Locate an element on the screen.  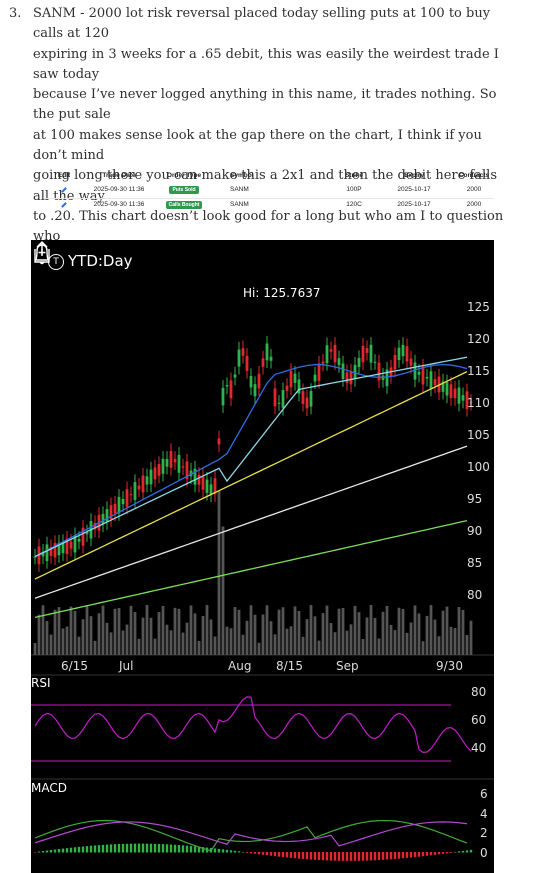
header-expiry: Expiry is located at coordinates (414, 175).